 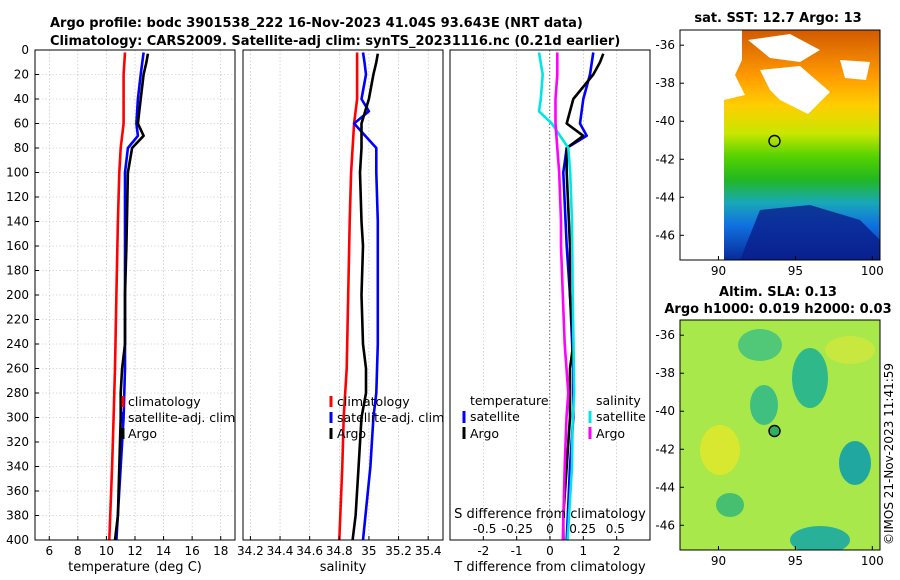 I want to click on y-tick-label: 400, so click(x=17, y=540).